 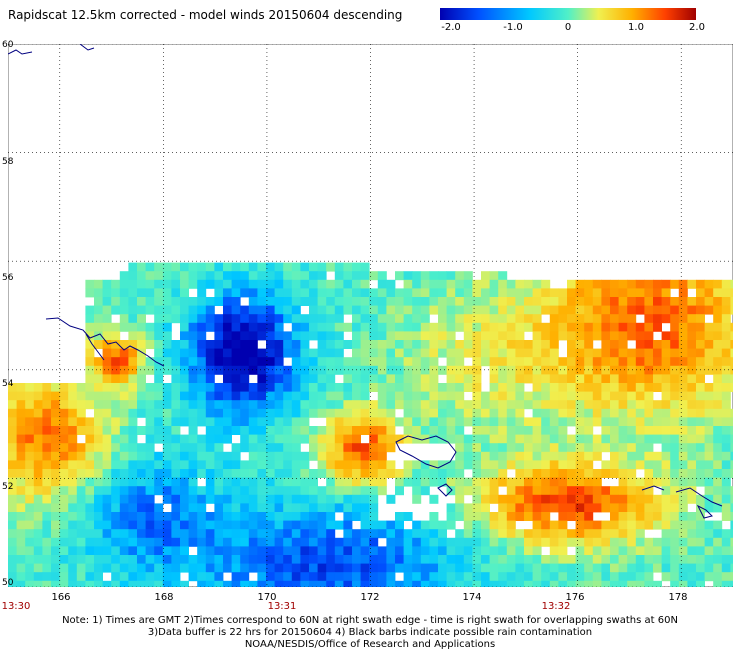 What do you see at coordinates (556, 606) in the screenshot?
I see `time-label: 13:32` at bounding box center [556, 606].